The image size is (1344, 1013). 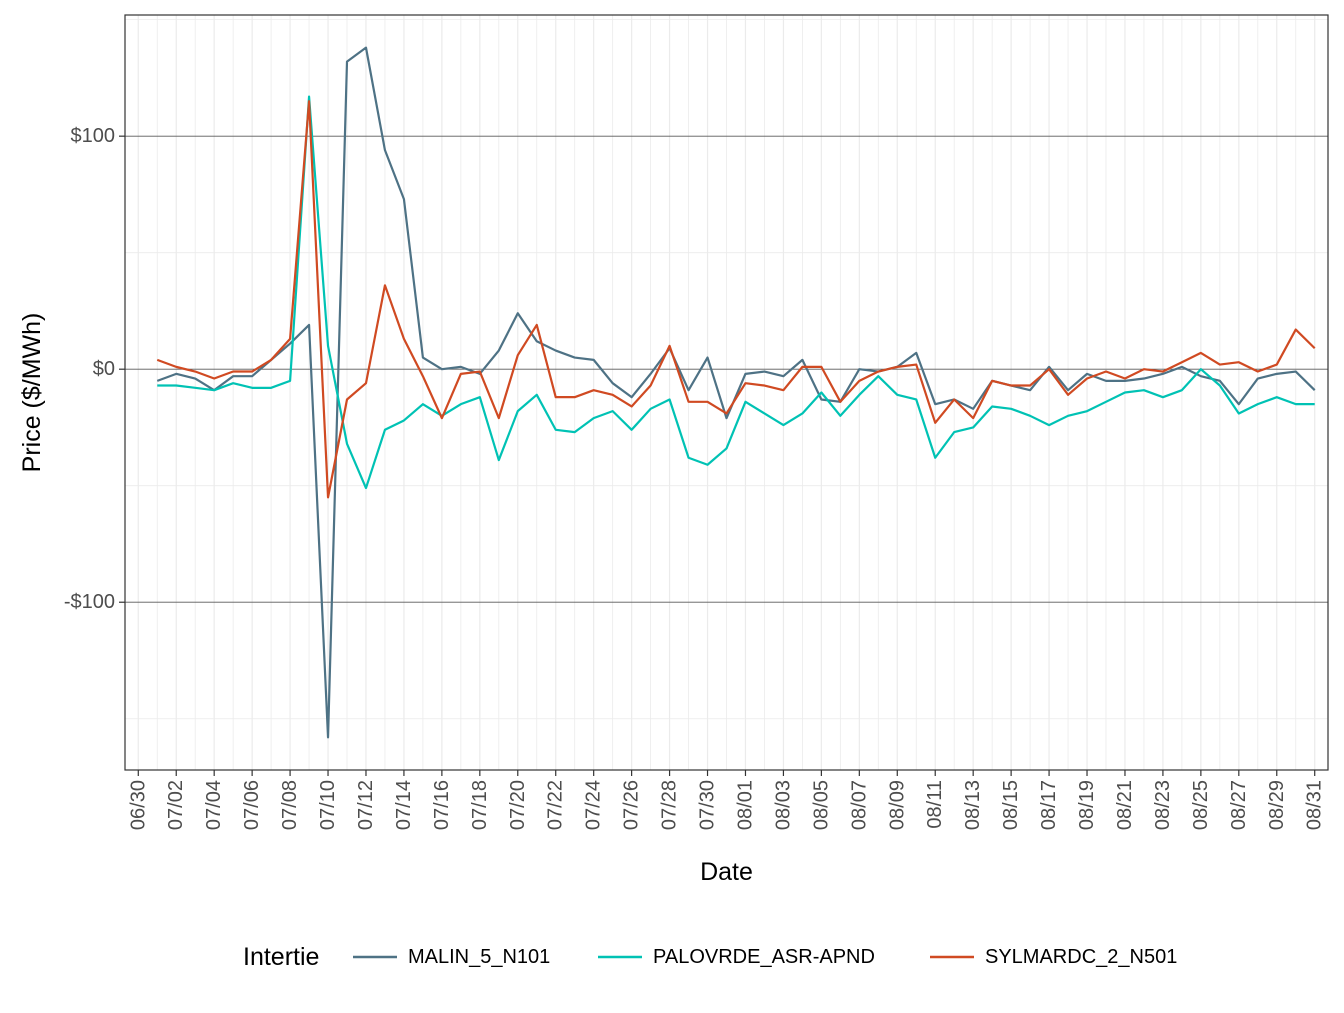 I want to click on x-tick-label: 08/25, so click(x=1201, y=805).